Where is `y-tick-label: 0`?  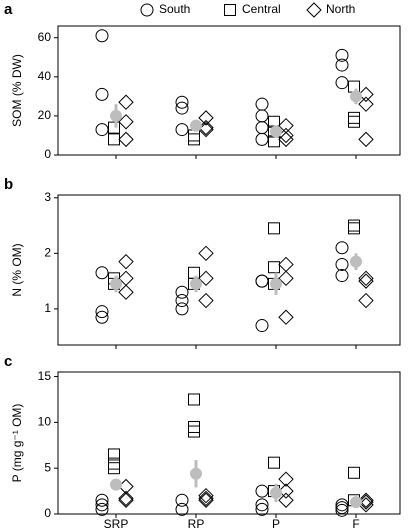 y-tick-label: 0 is located at coordinates (47, 154).